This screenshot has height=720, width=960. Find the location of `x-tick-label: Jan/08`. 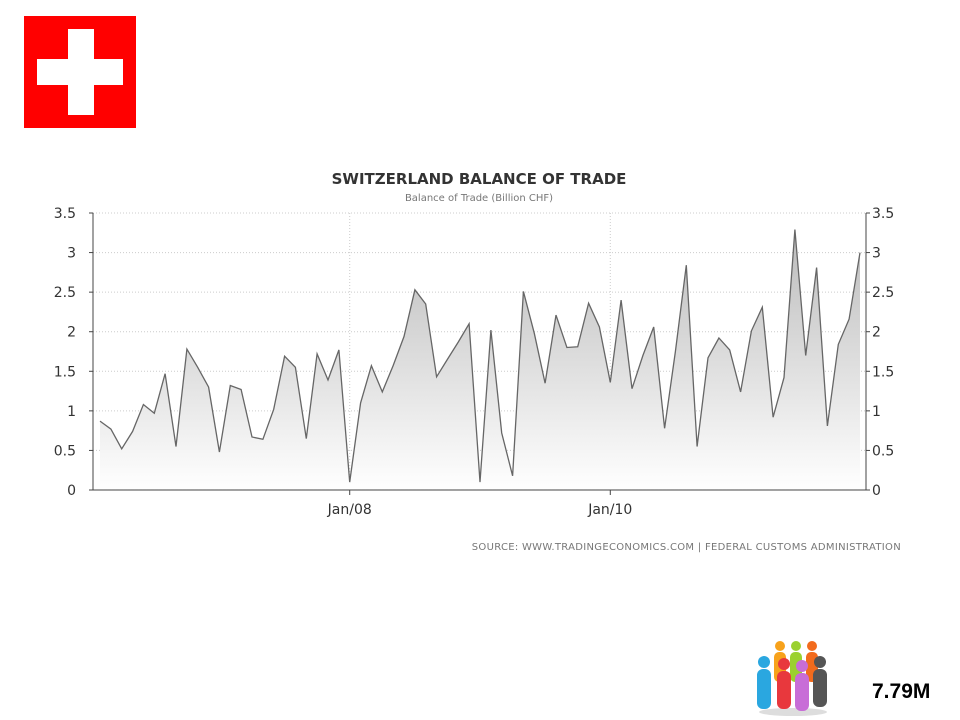

x-tick-label: Jan/08 is located at coordinates (349, 510).